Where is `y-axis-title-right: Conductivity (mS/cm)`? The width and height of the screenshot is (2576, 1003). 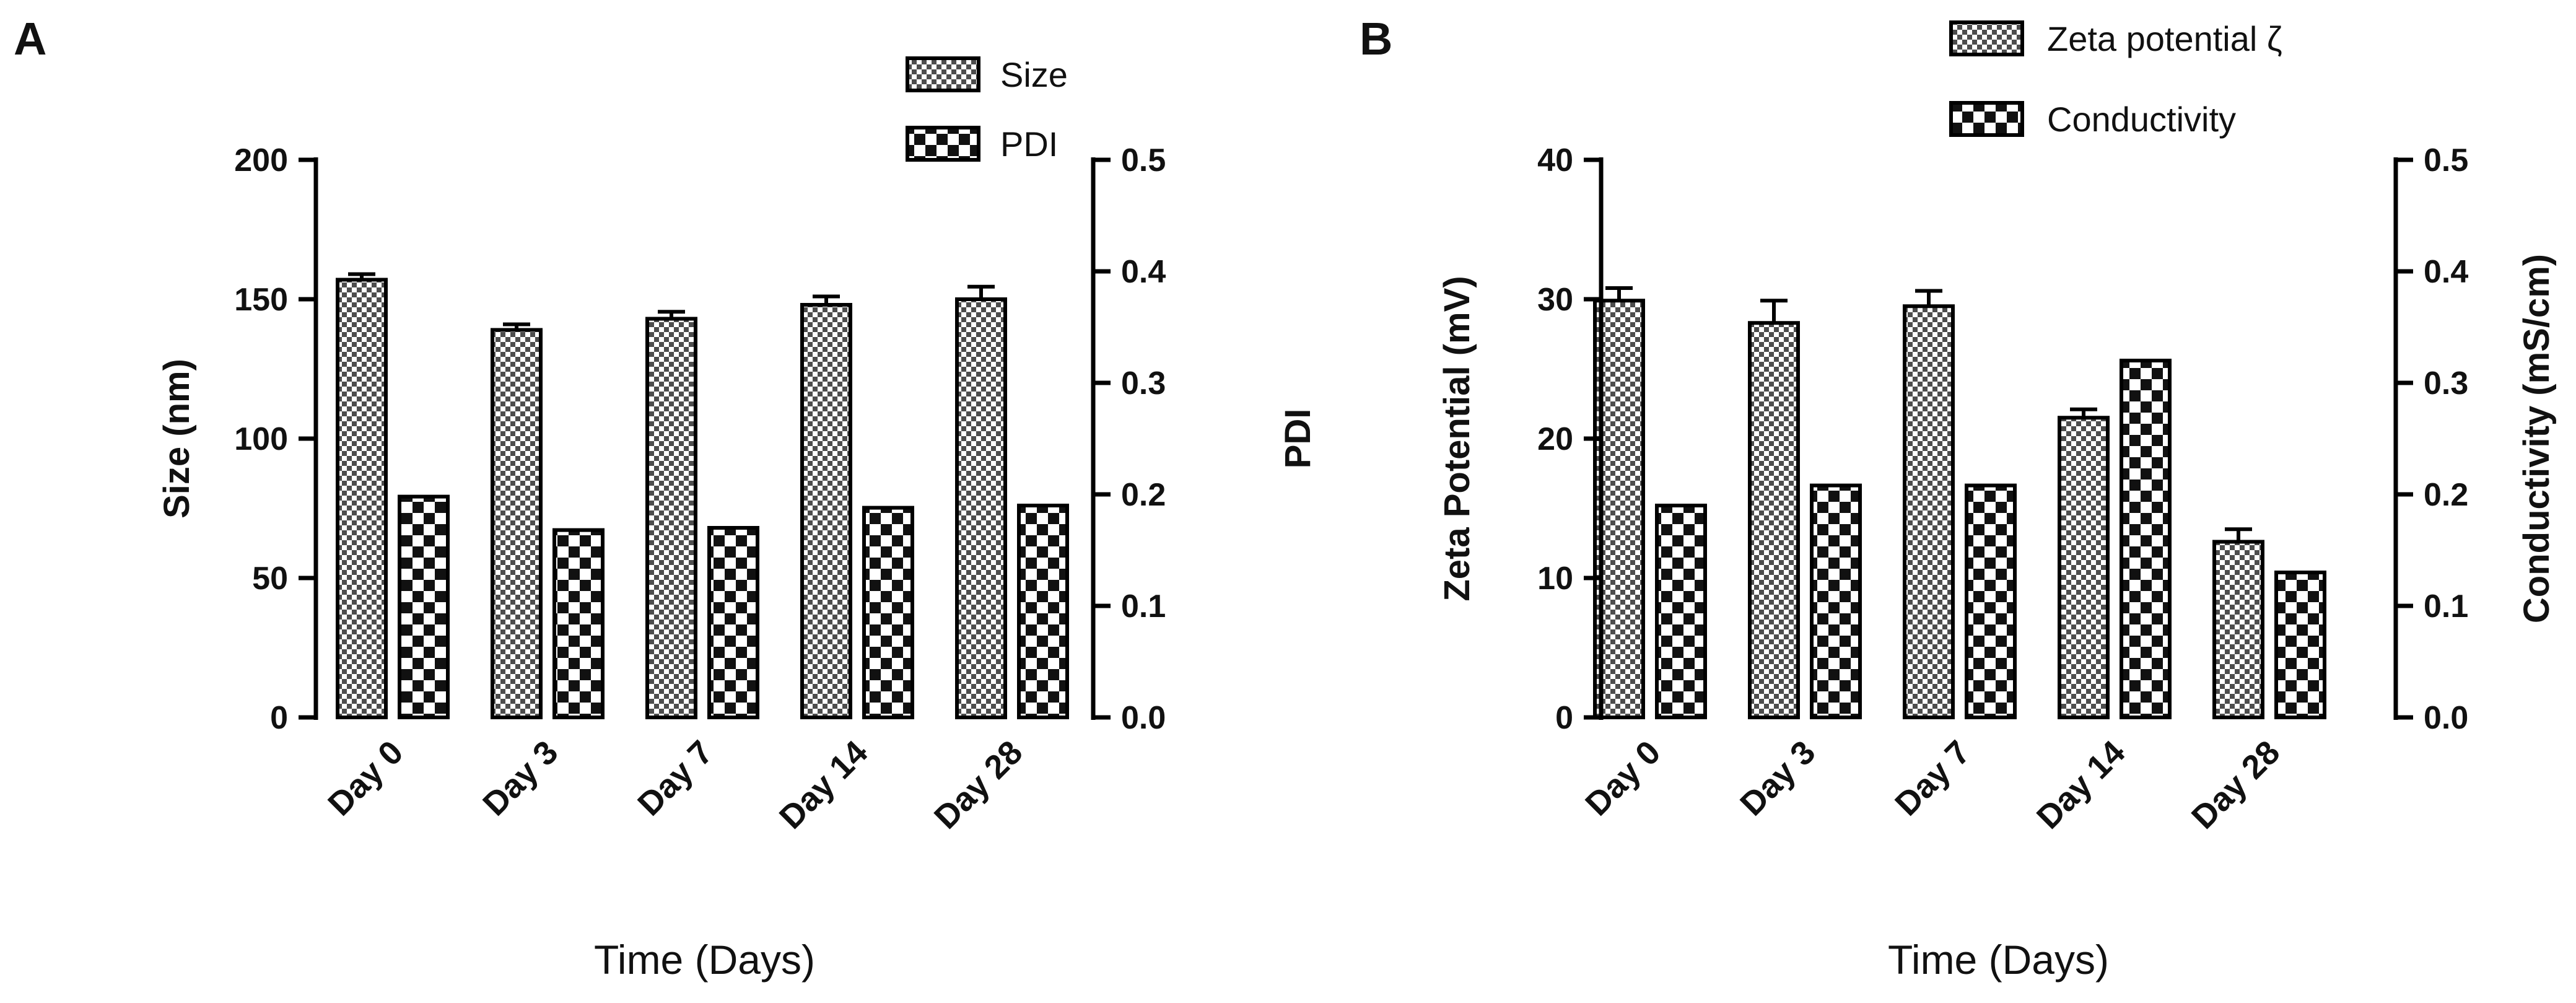 y-axis-title-right: Conductivity (mS/cm) is located at coordinates (2537, 438).